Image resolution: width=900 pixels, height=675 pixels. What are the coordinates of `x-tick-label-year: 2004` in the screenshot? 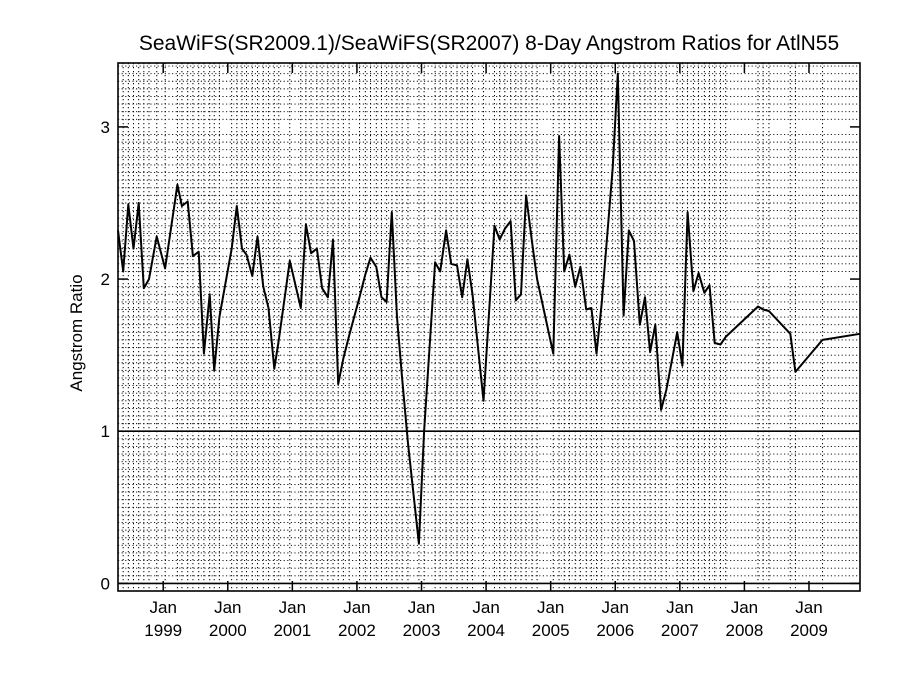 It's located at (486, 630).